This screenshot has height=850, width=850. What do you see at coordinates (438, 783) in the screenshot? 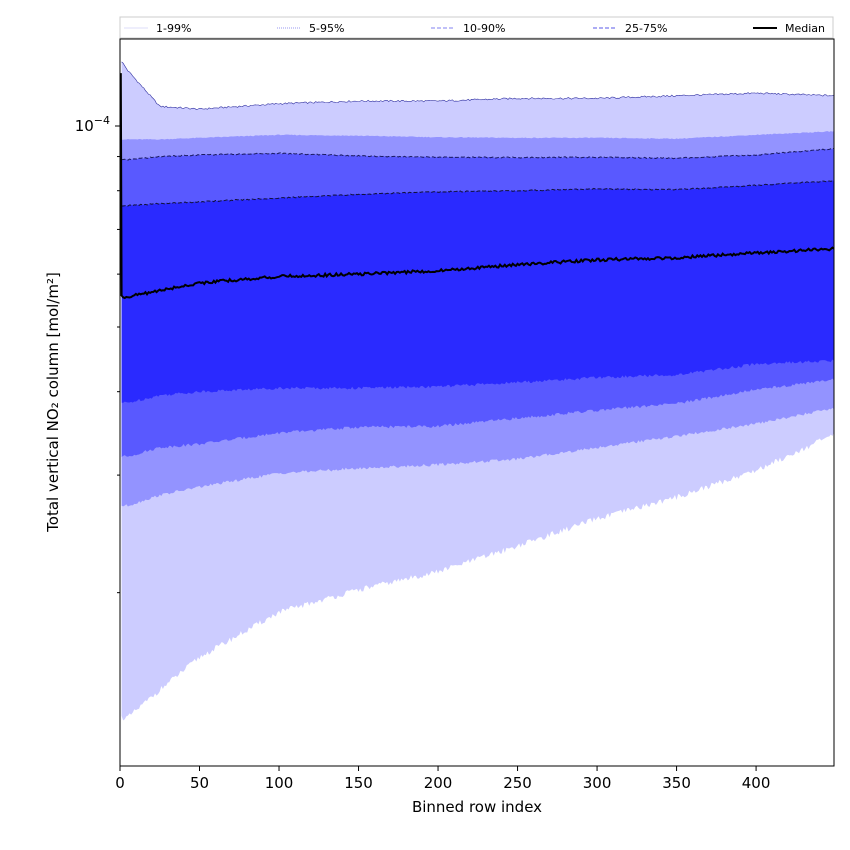
I see `x-tick-label: 200` at bounding box center [438, 783].